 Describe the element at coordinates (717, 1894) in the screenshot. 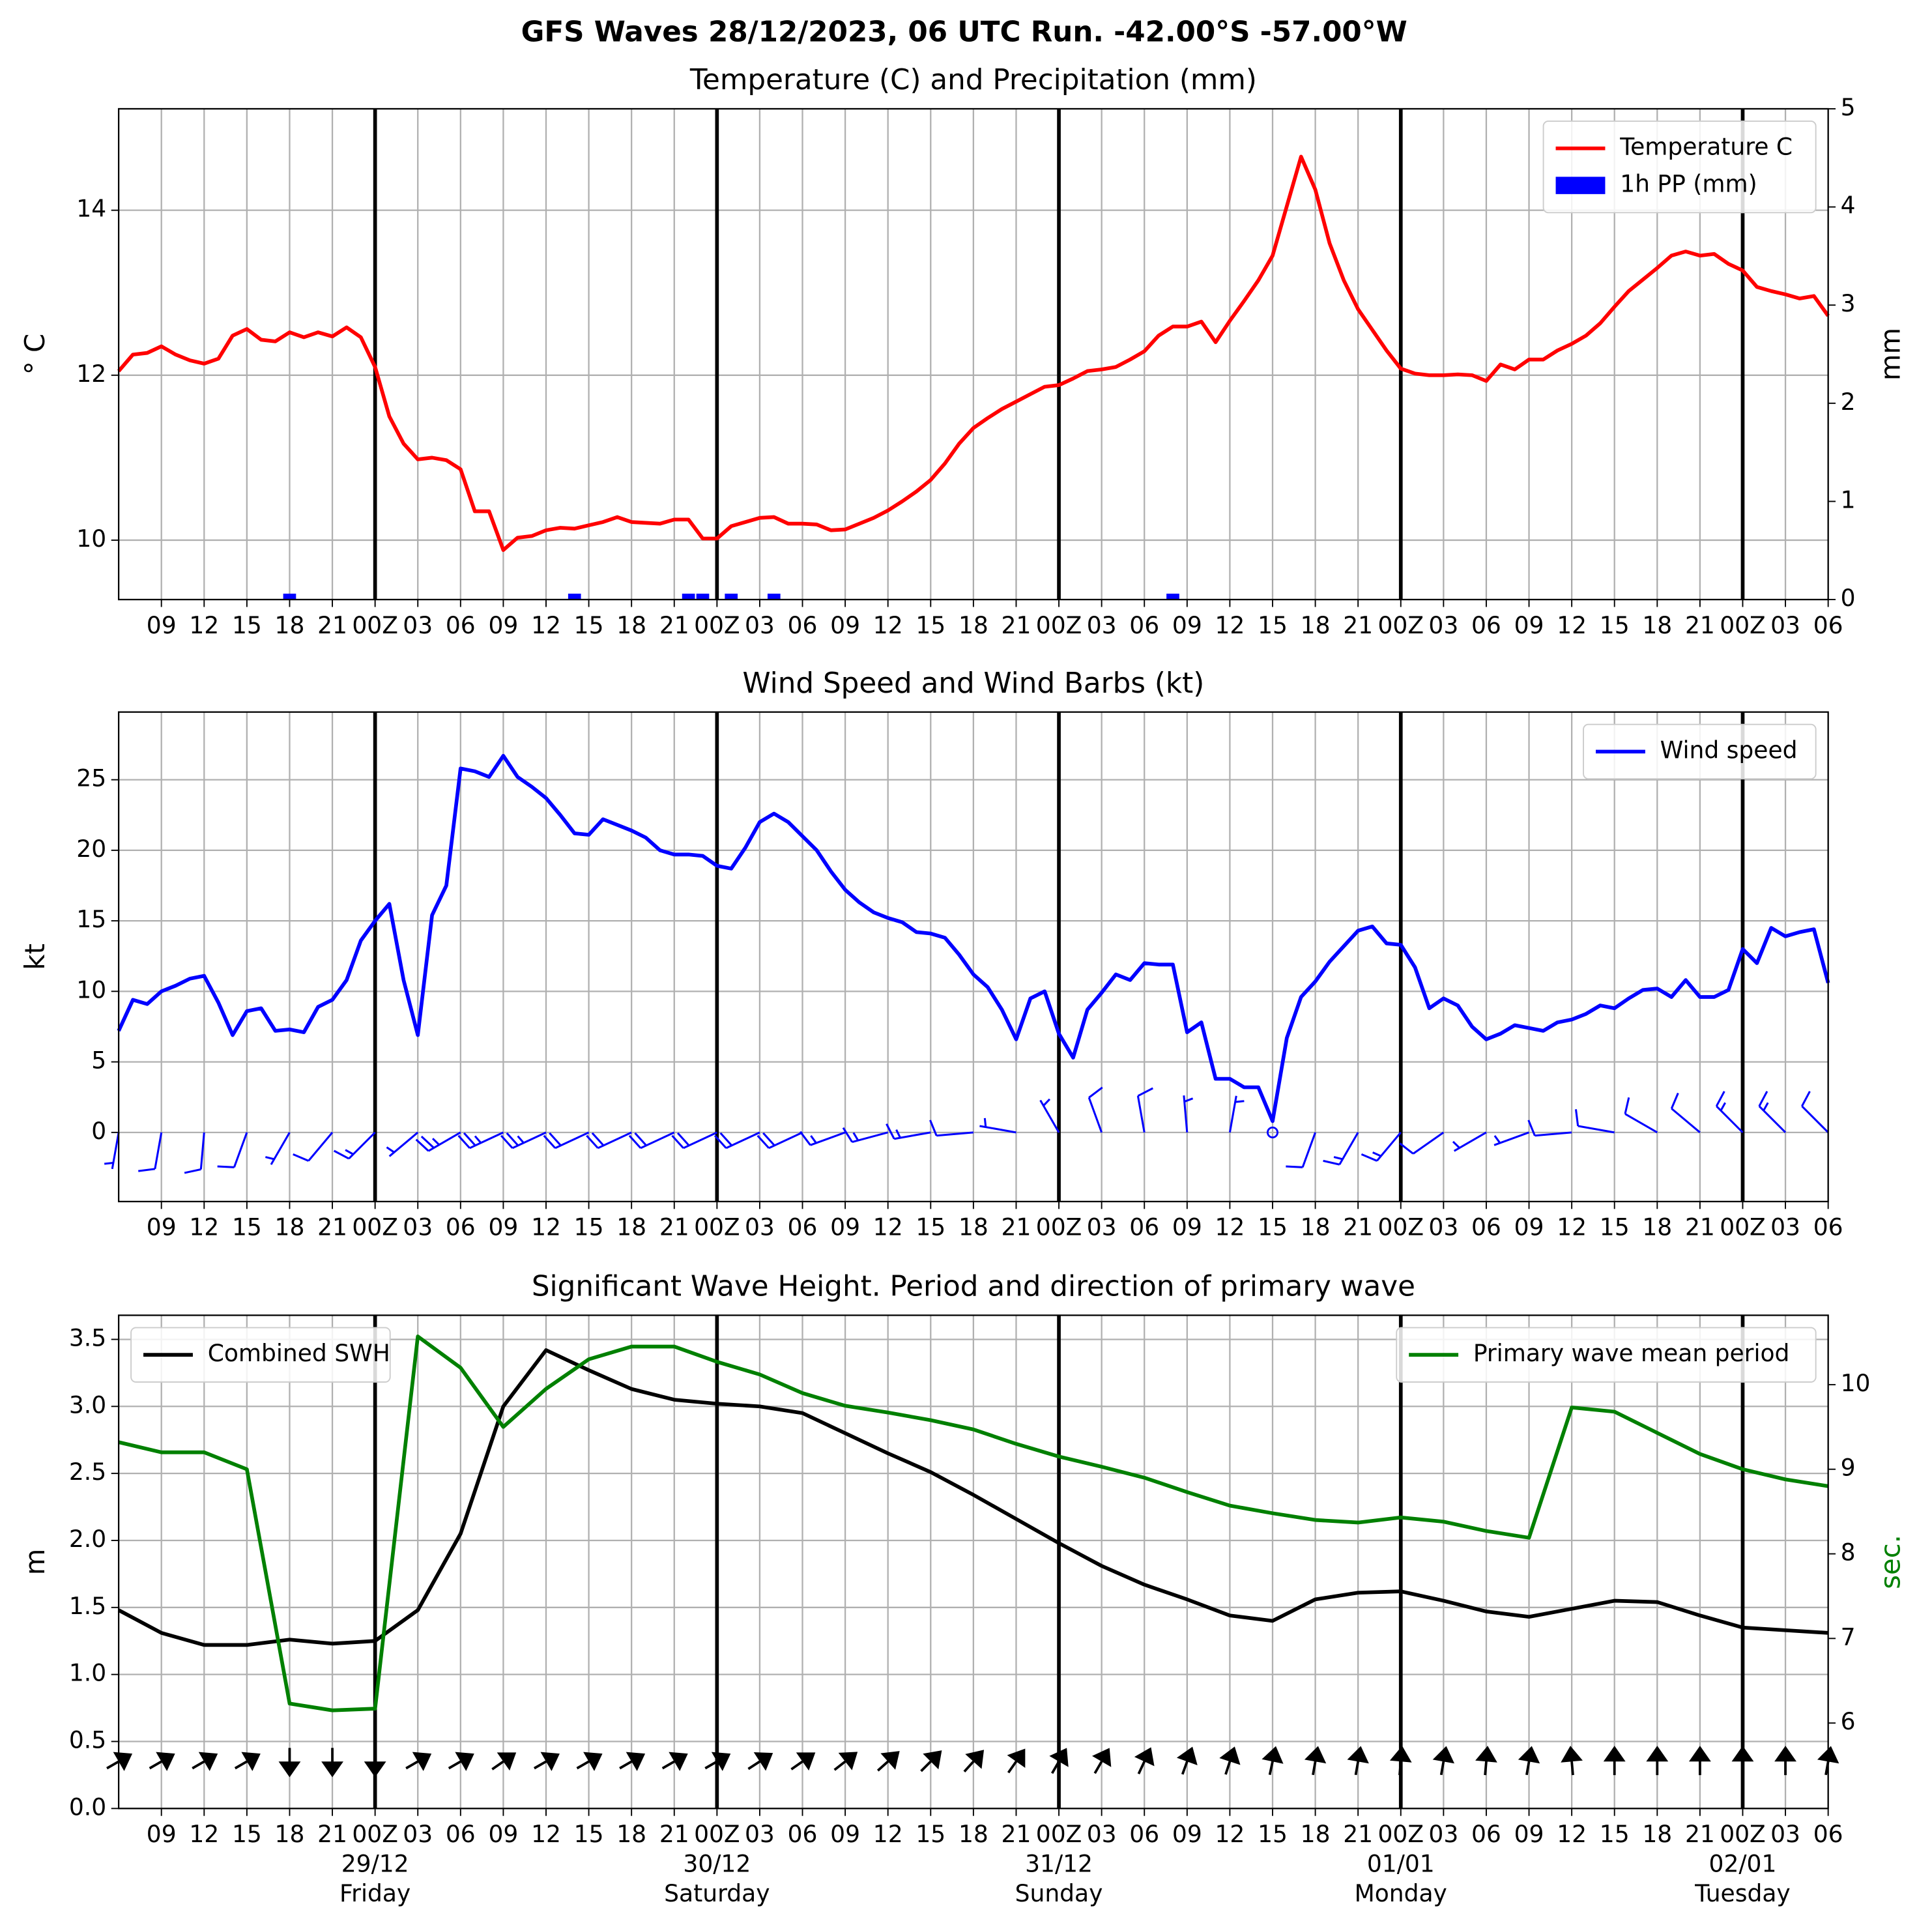

I see `weekday-label: Saturday` at that location.